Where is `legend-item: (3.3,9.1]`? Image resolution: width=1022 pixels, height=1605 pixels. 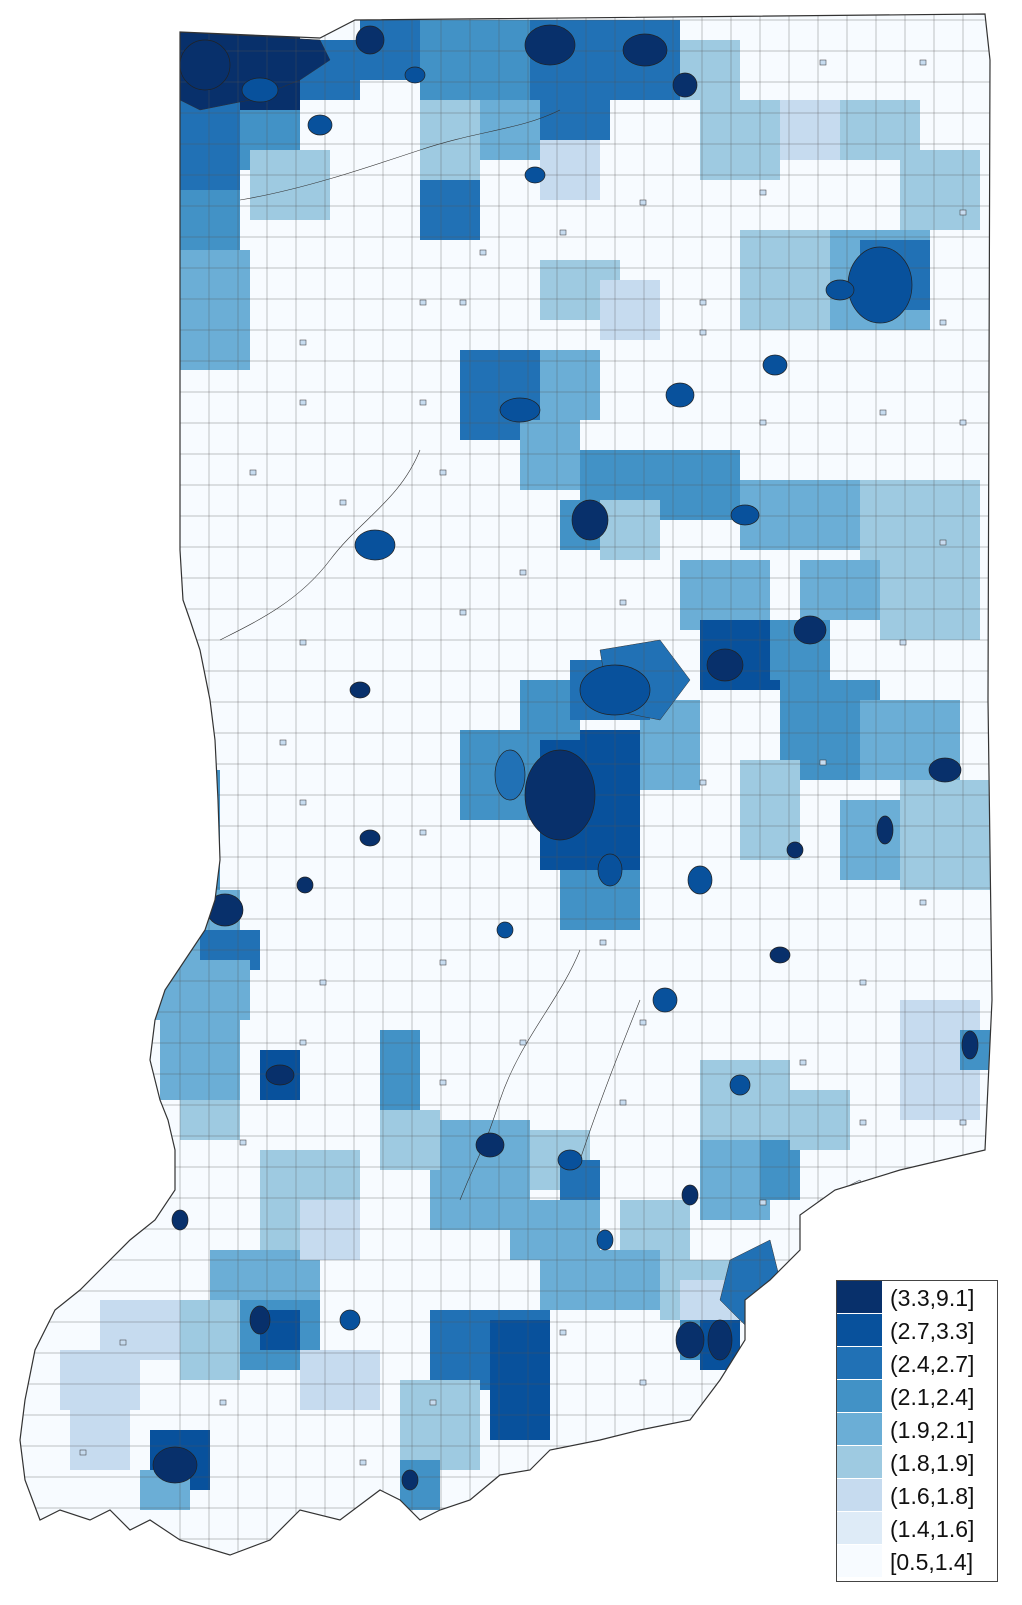
legend-item: (3.3,9.1] is located at coordinates (917, 1297).